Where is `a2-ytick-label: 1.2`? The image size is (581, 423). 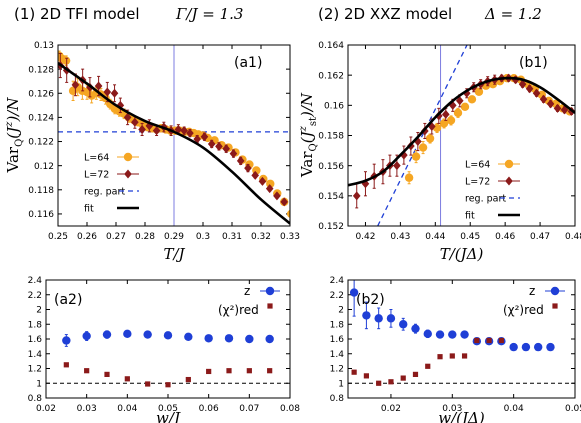
a2-ytick-label: 1.2 is located at coordinates (35, 370).